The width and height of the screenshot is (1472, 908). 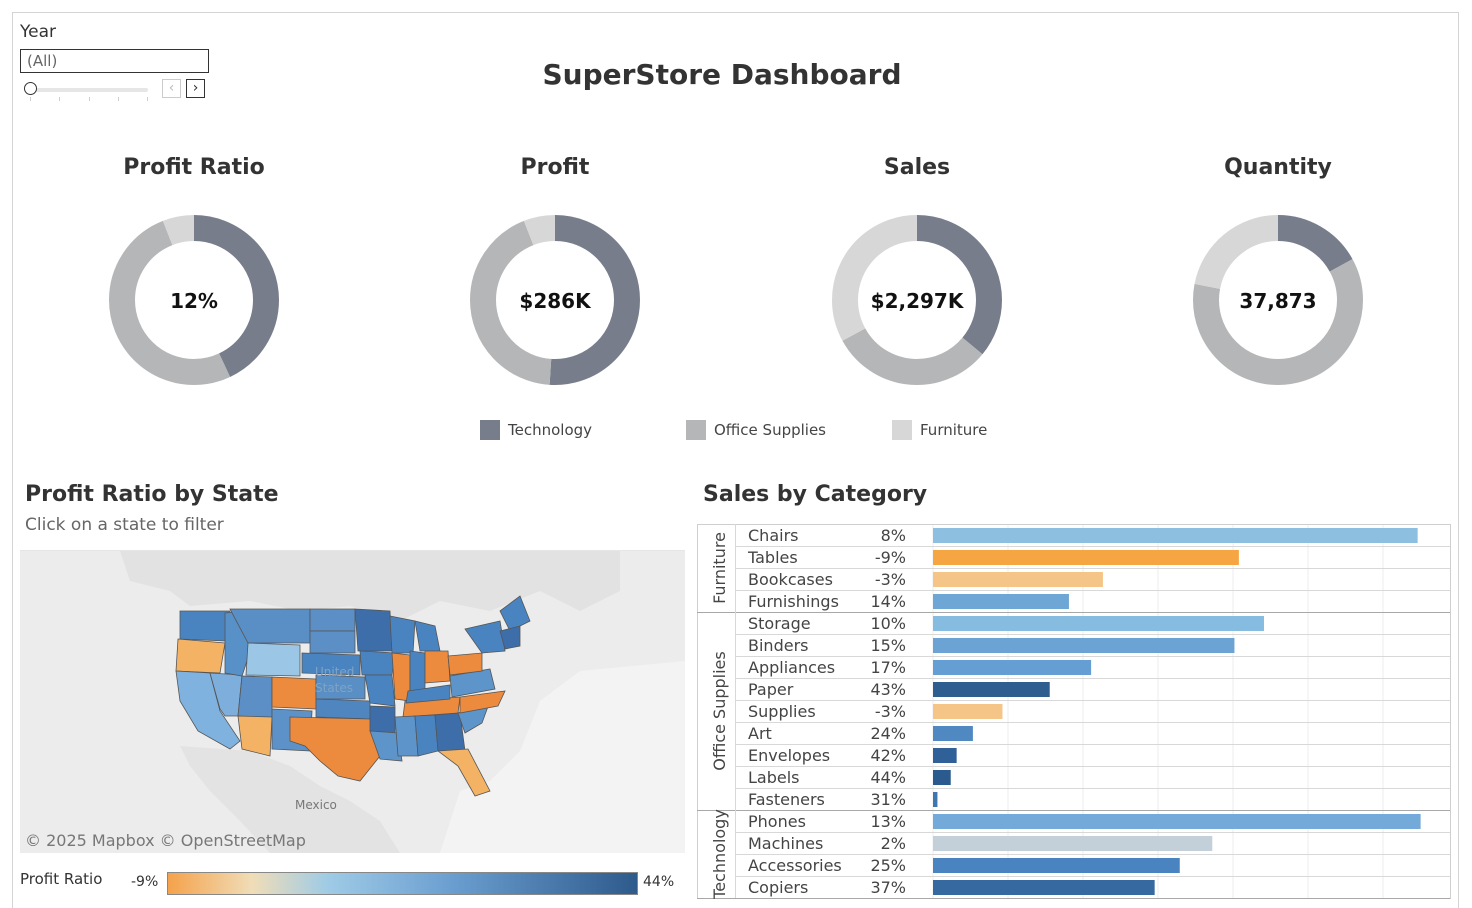 I want to click on state-kentucky, so click(x=428, y=694).